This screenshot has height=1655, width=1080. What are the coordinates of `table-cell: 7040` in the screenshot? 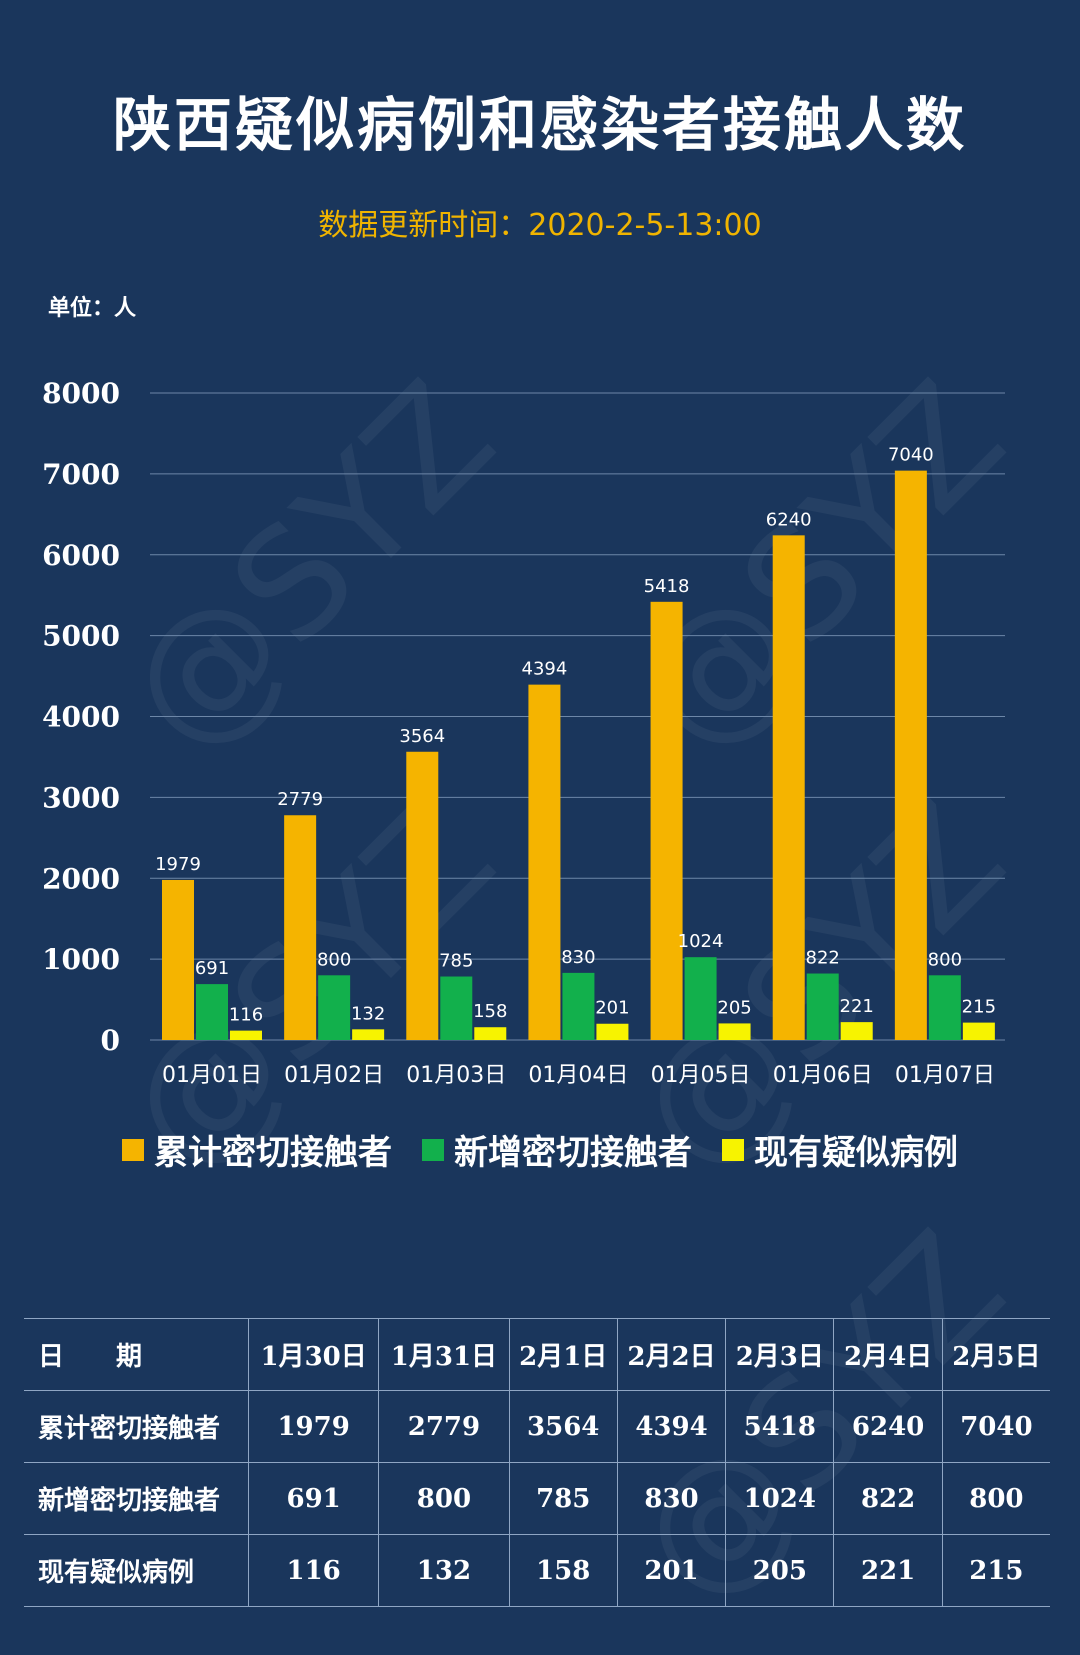 It's located at (995, 1426).